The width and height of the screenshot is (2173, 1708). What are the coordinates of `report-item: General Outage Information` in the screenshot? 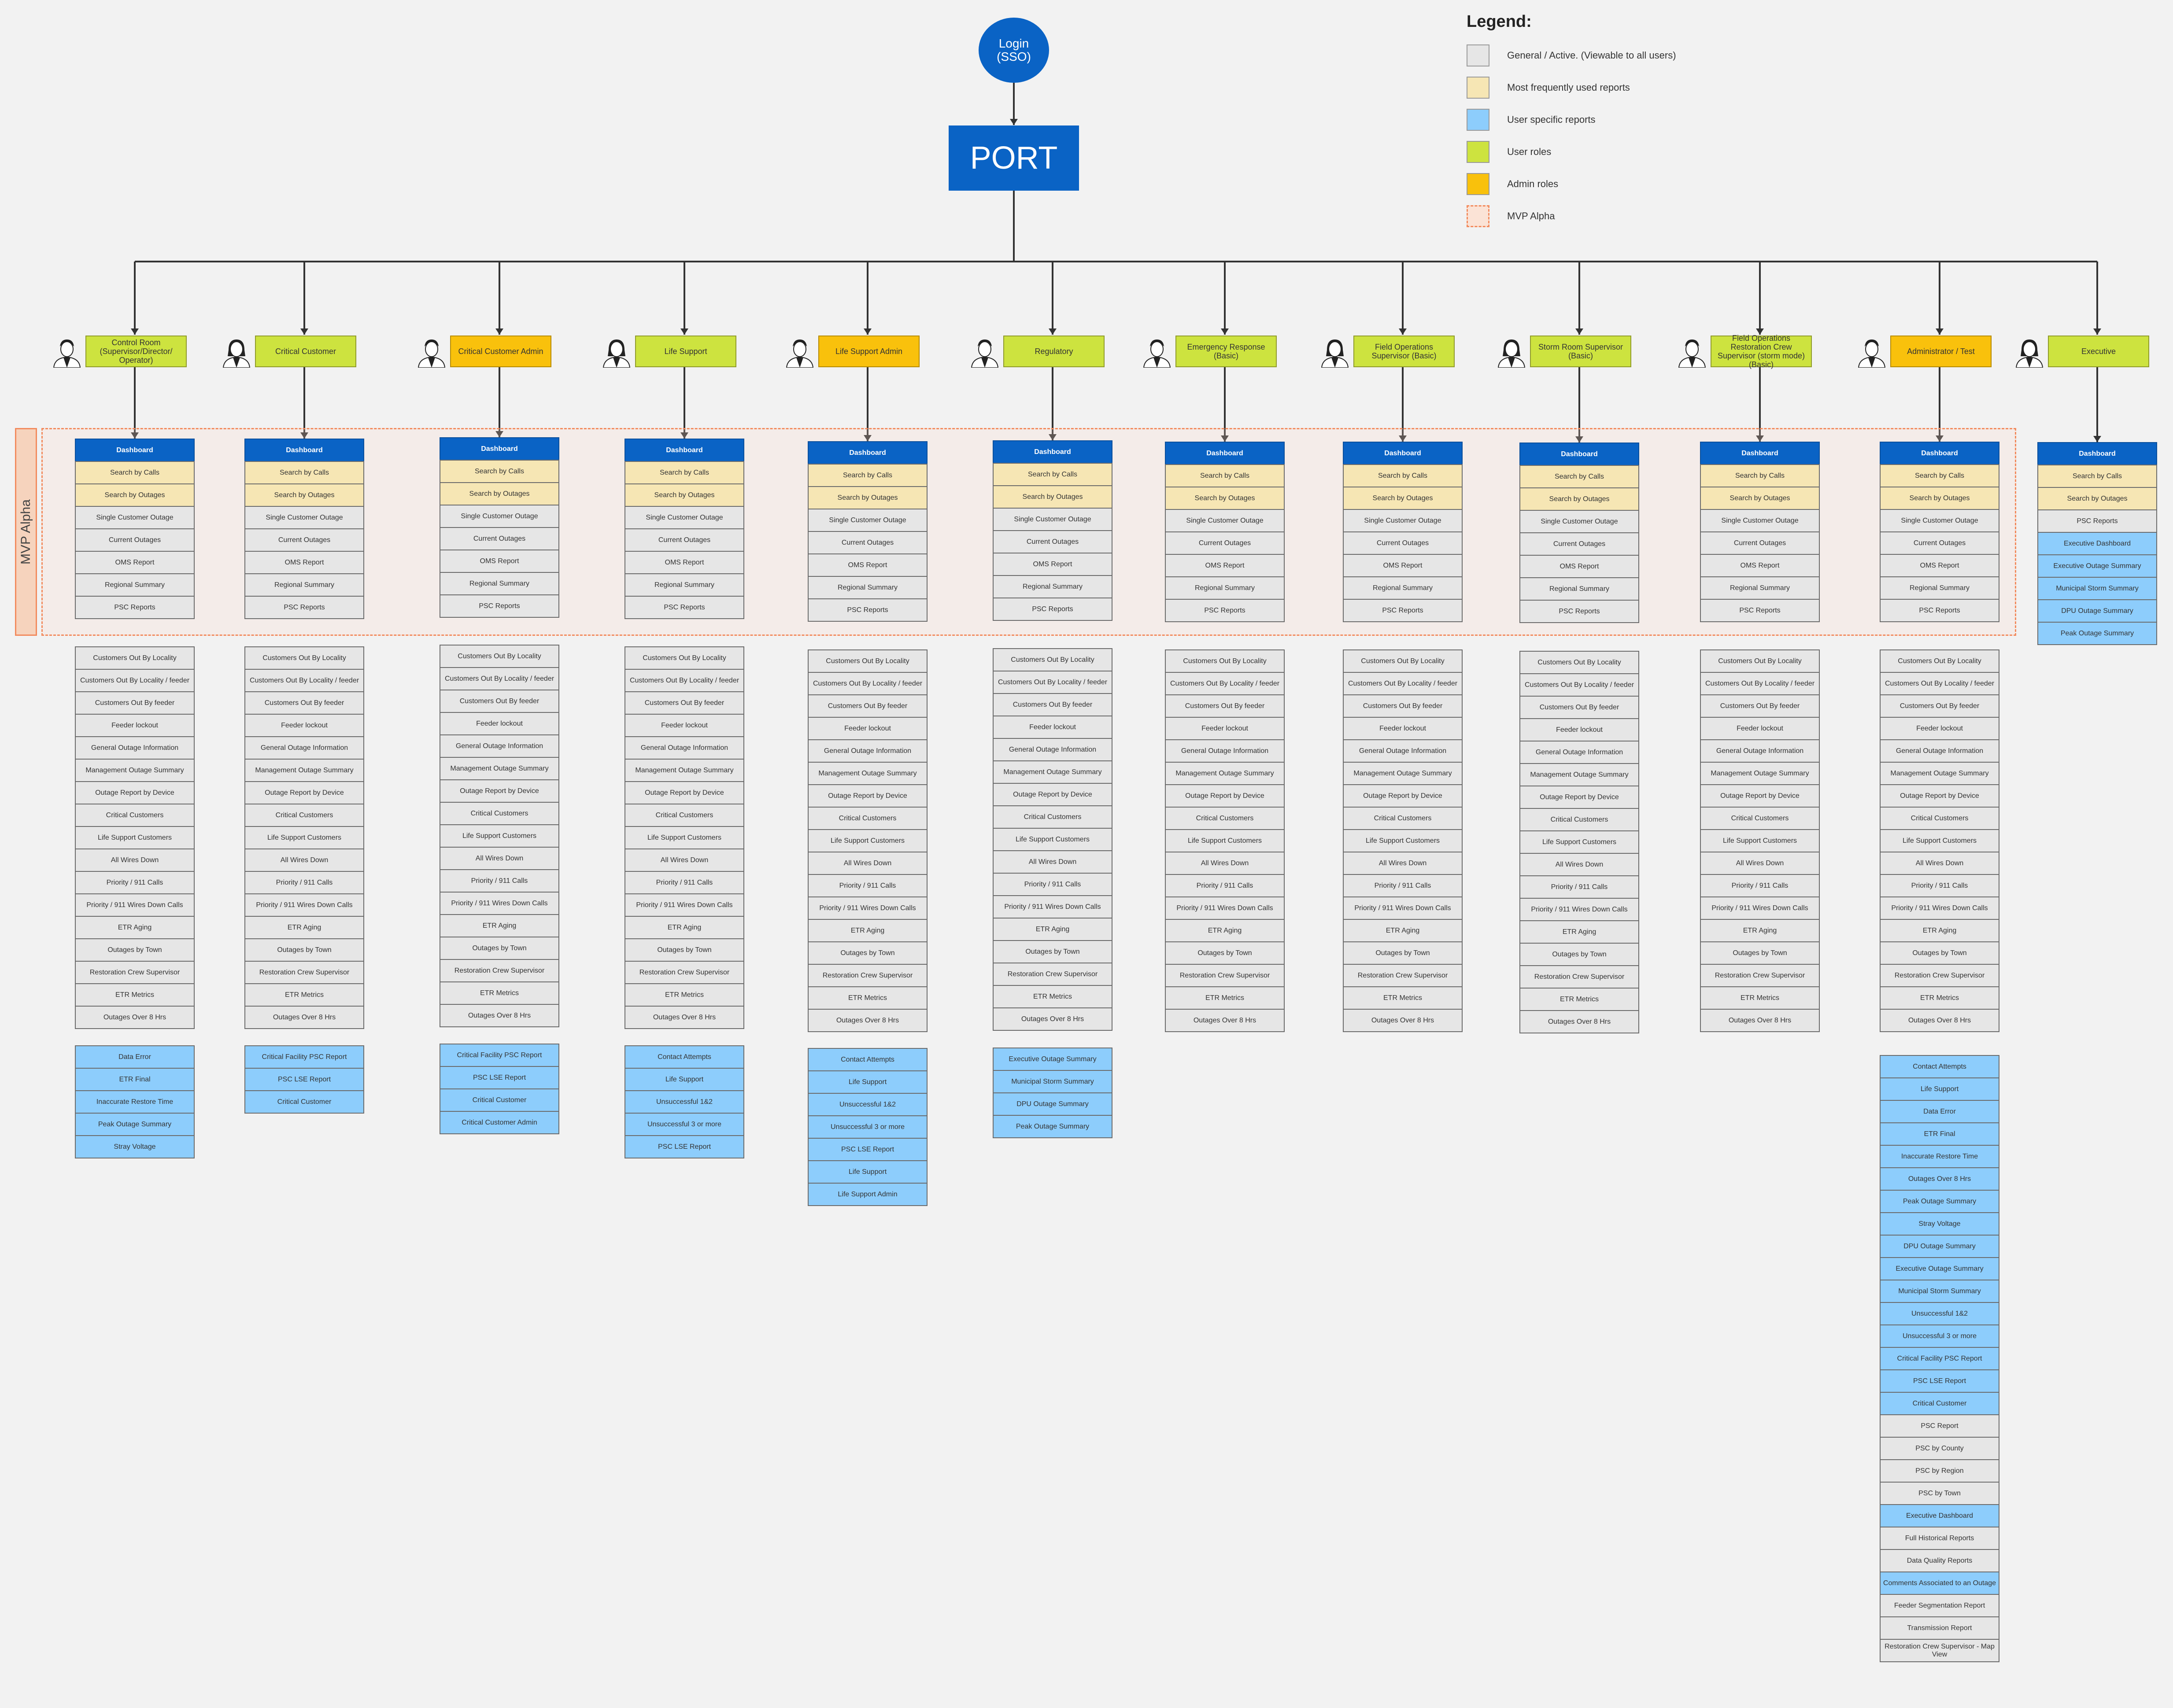 It's located at (684, 748).